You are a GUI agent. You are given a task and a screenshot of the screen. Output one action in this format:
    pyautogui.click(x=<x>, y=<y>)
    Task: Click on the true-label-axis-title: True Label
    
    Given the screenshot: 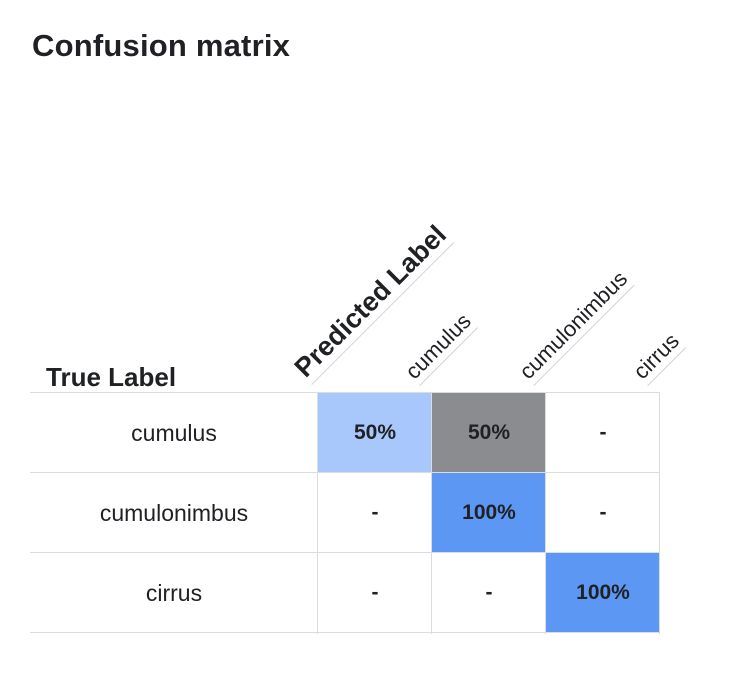 What is the action you would take?
    pyautogui.click(x=111, y=377)
    